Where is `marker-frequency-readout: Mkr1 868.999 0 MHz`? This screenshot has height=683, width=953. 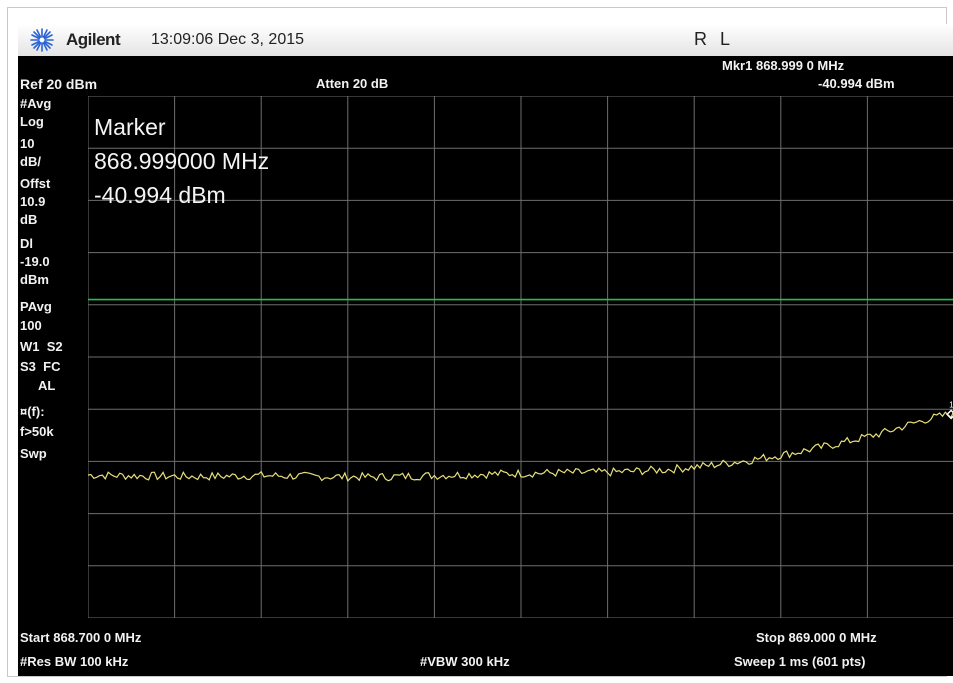 marker-frequency-readout: Mkr1 868.999 0 MHz is located at coordinates (783, 65).